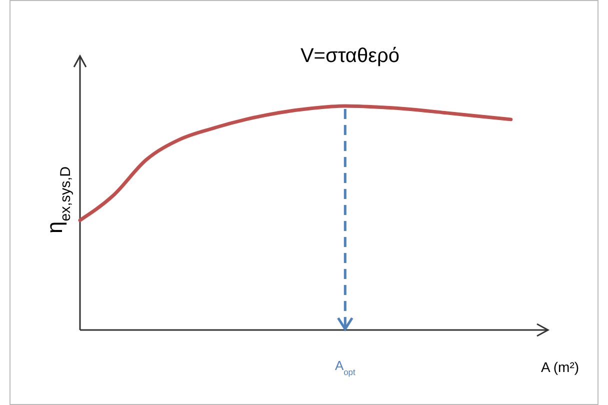  What do you see at coordinates (345, 367) in the screenshot?
I see `text: A$_{opt}$` at bounding box center [345, 367].